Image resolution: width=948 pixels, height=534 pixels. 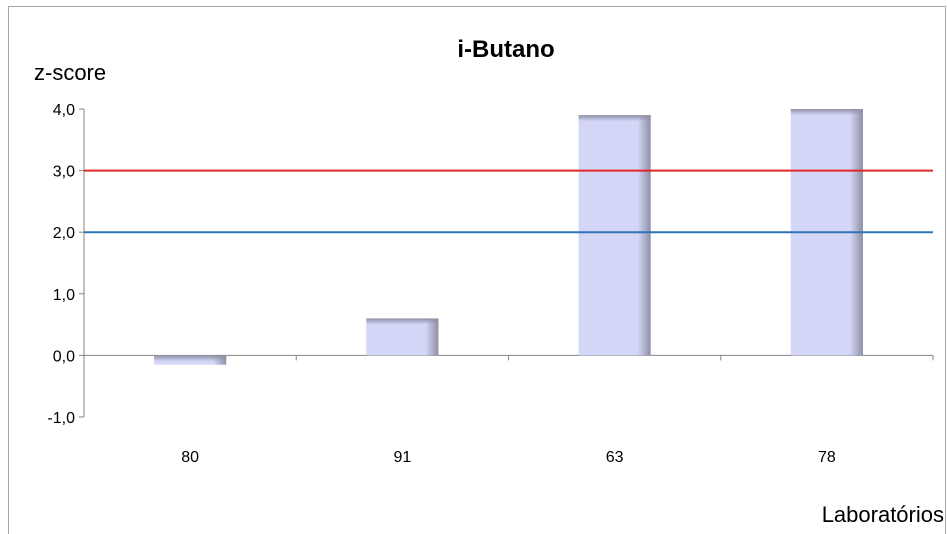 I want to click on x-tick-label: 80, so click(x=190, y=457).